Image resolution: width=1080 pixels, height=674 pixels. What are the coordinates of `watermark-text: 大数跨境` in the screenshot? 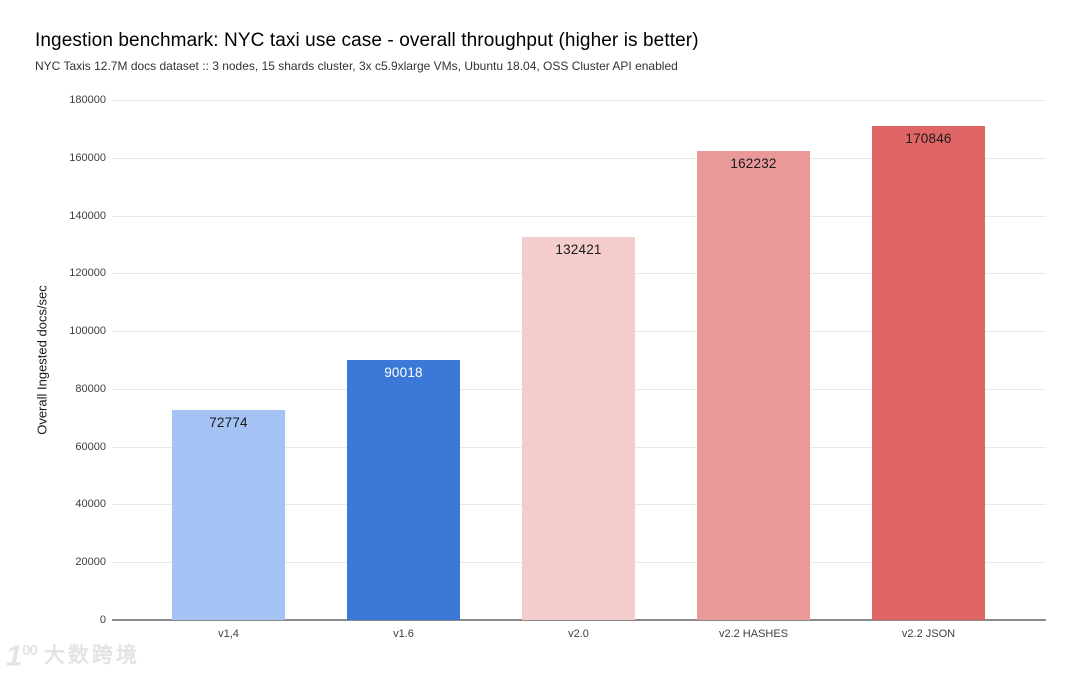 It's located at (91, 655).